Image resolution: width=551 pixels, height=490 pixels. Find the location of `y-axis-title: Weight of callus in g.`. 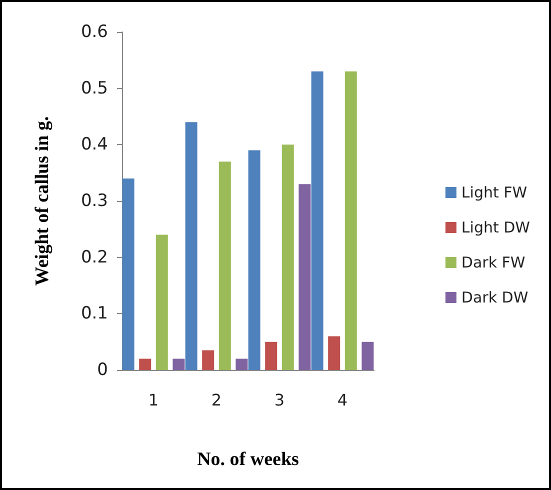

y-axis-title: Weight of callus in g. is located at coordinates (42, 201).